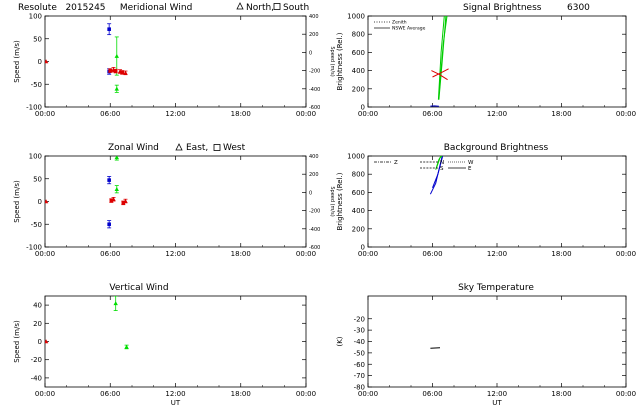  I want to click on north-triangle-marker, so click(240, 6).